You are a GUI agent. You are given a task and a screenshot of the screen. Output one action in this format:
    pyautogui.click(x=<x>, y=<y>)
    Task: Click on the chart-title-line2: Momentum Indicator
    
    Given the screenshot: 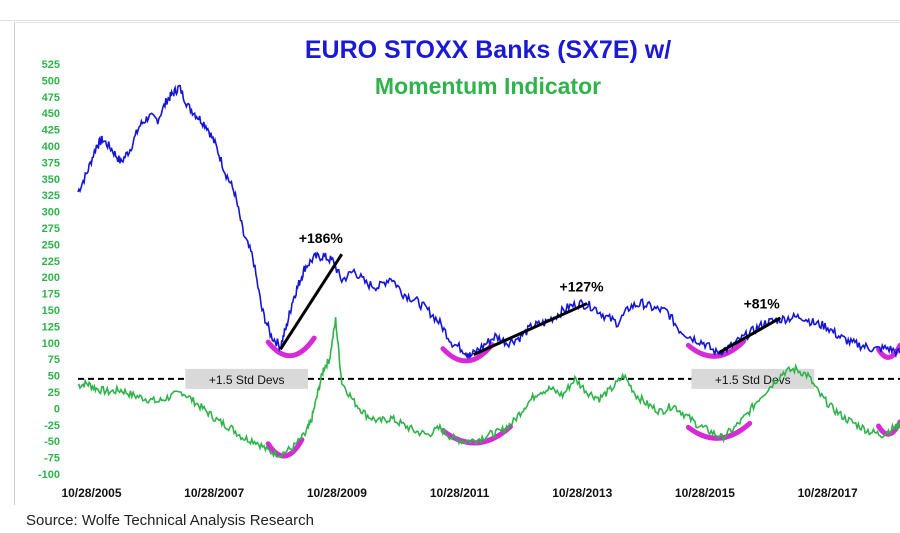 What is the action you would take?
    pyautogui.click(x=488, y=86)
    